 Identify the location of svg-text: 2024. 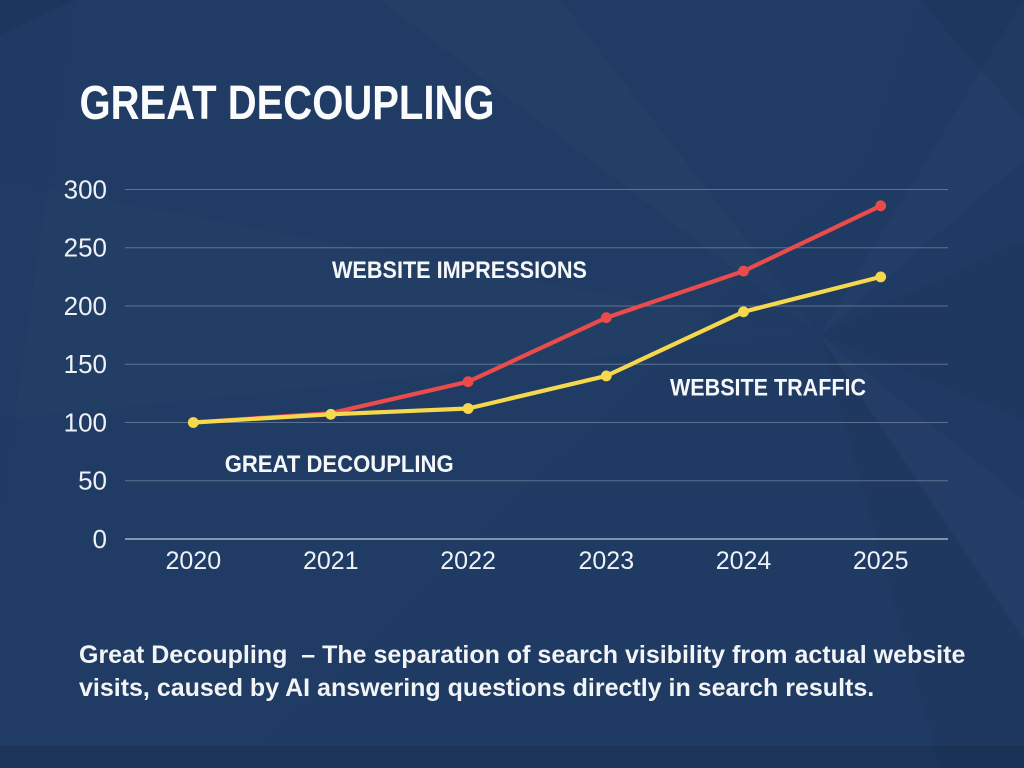
(744, 561).